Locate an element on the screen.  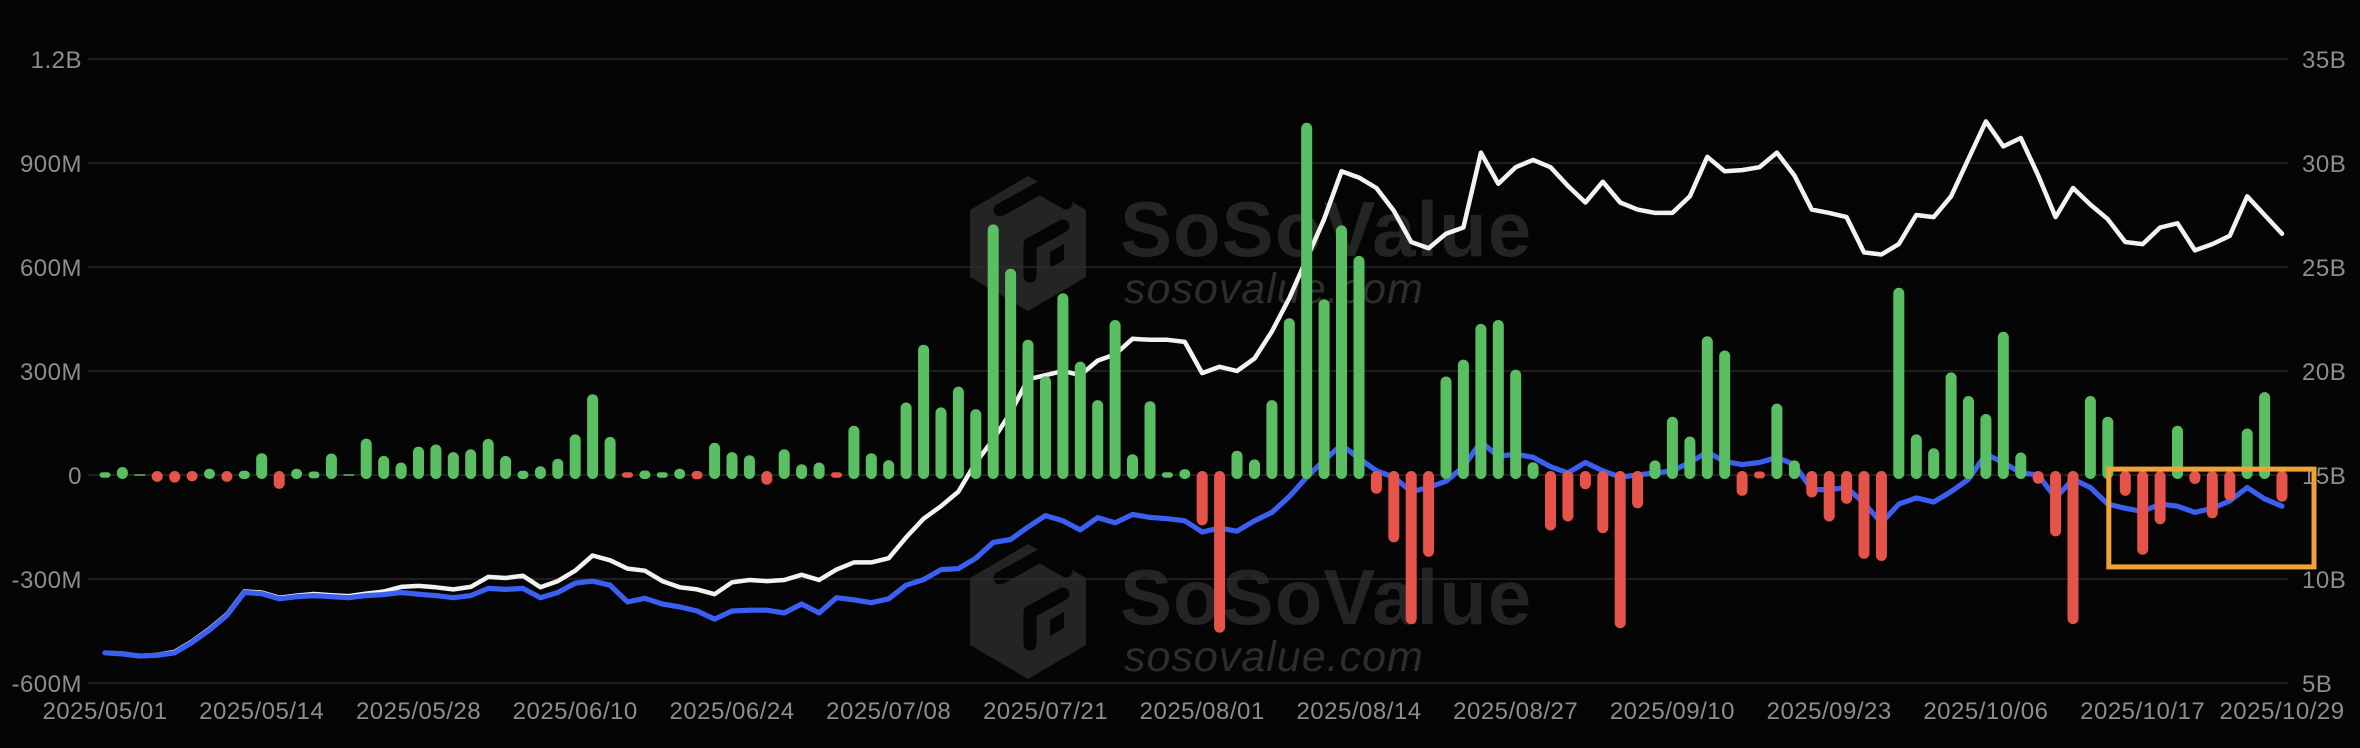
highlight-box is located at coordinates (2211, 518).